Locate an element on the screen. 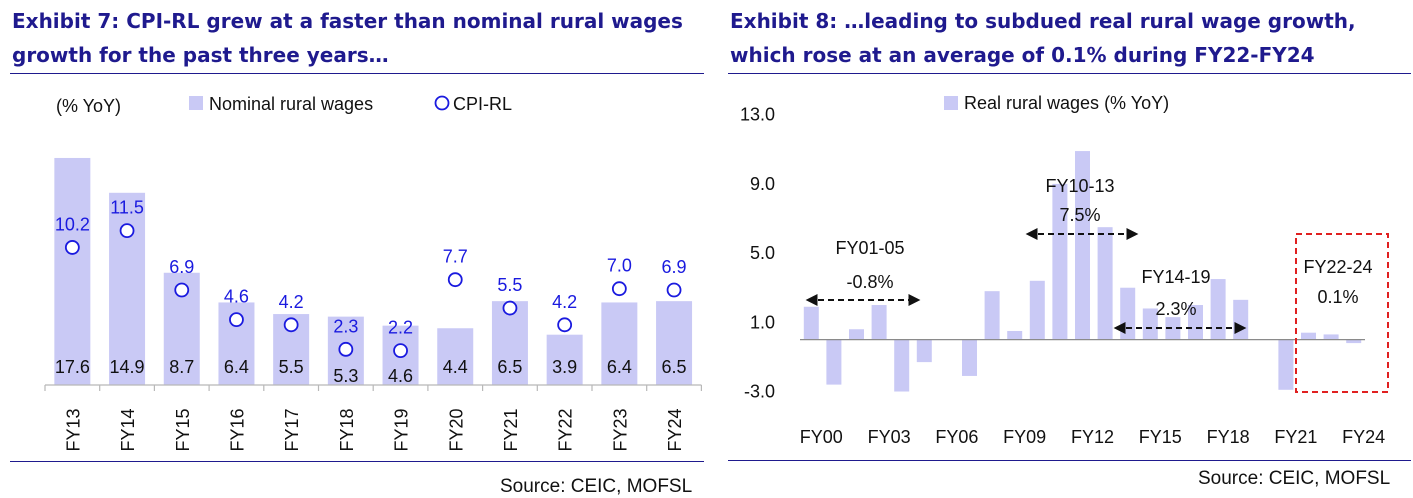 This screenshot has height=498, width=1413. right-bottom-rule is located at coordinates (1069, 460).